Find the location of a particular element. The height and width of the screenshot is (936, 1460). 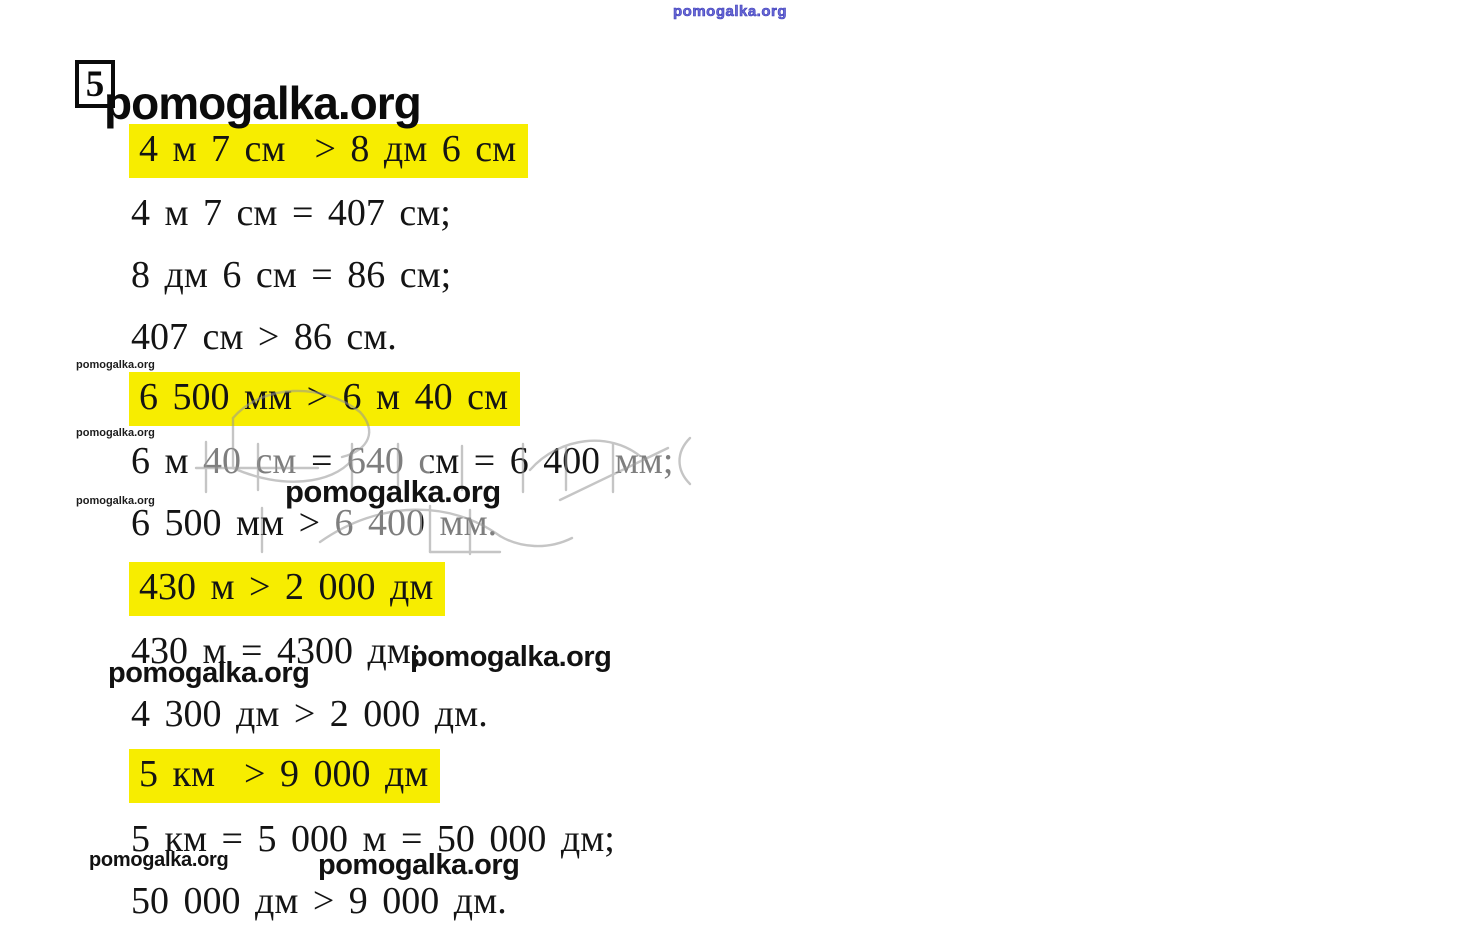

problem-number: 5 is located at coordinates (95, 84).